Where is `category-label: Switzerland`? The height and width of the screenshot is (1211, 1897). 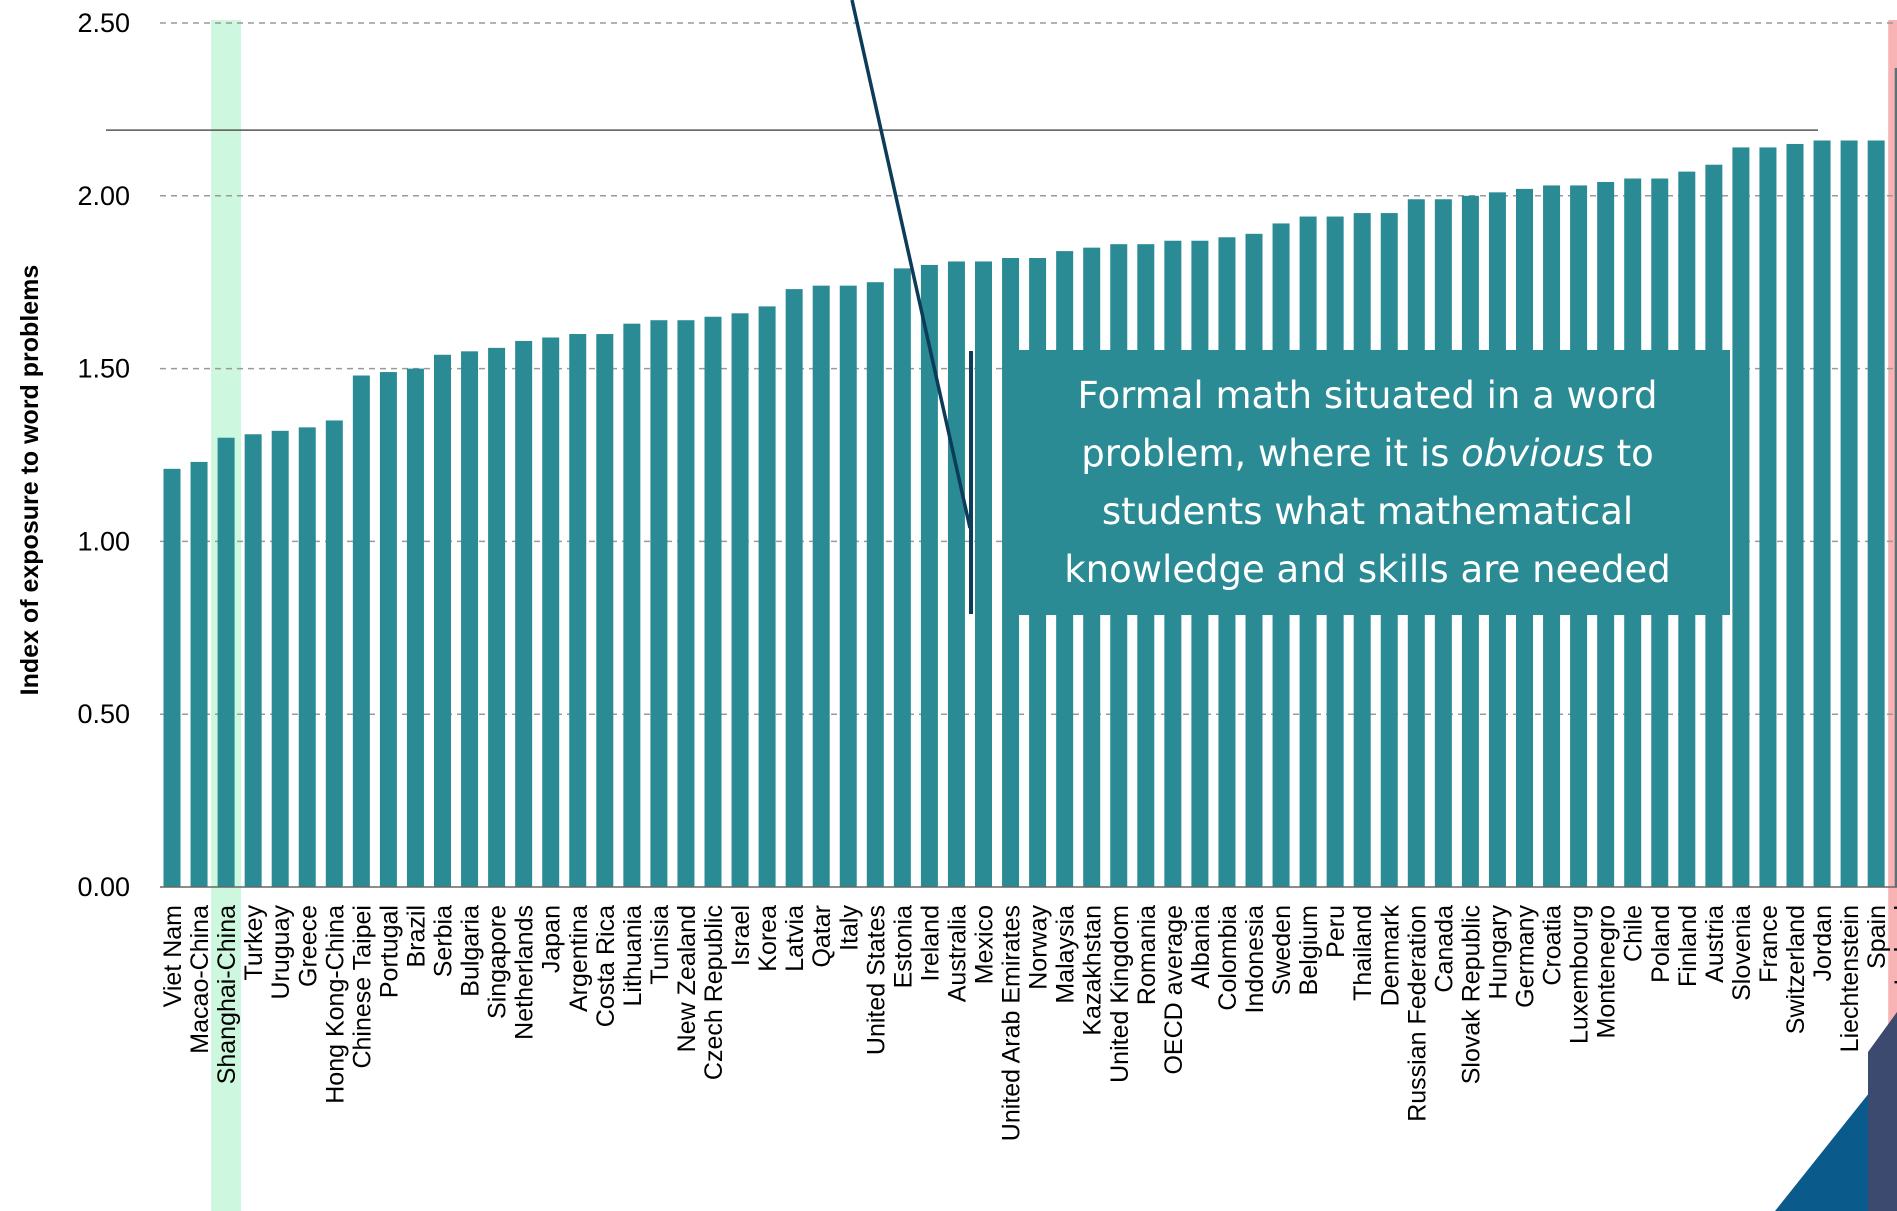 category-label: Switzerland is located at coordinates (1796, 969).